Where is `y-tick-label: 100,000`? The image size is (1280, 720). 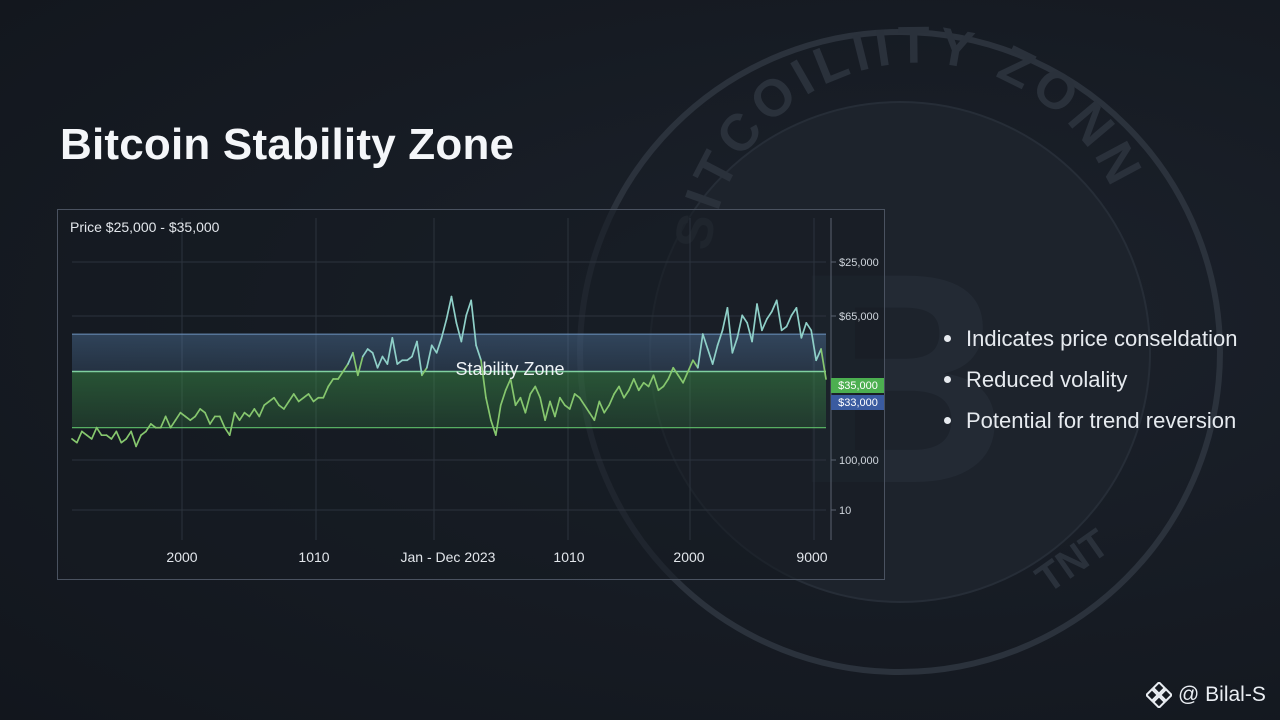
y-tick-label: 100,000 is located at coordinates (859, 461).